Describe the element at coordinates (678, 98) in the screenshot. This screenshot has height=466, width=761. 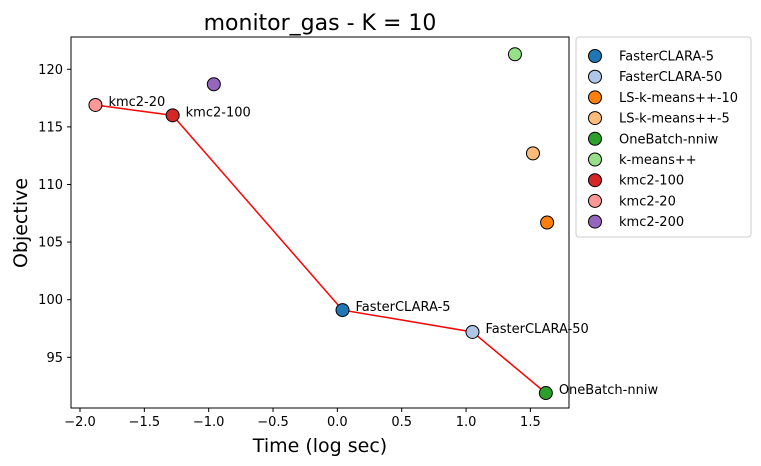
I see `legend-label: LS-k-means++-10` at that location.